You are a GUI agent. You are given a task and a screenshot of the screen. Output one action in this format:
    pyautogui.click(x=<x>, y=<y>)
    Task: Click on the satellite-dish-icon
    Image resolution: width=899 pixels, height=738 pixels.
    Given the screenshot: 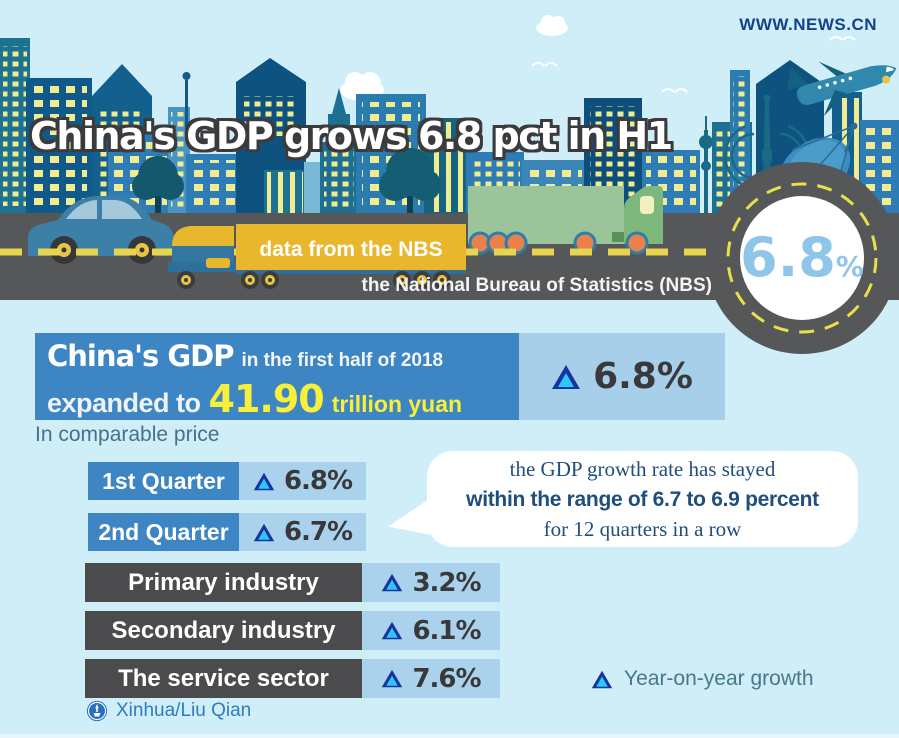 What is the action you would take?
    pyautogui.click(x=818, y=168)
    